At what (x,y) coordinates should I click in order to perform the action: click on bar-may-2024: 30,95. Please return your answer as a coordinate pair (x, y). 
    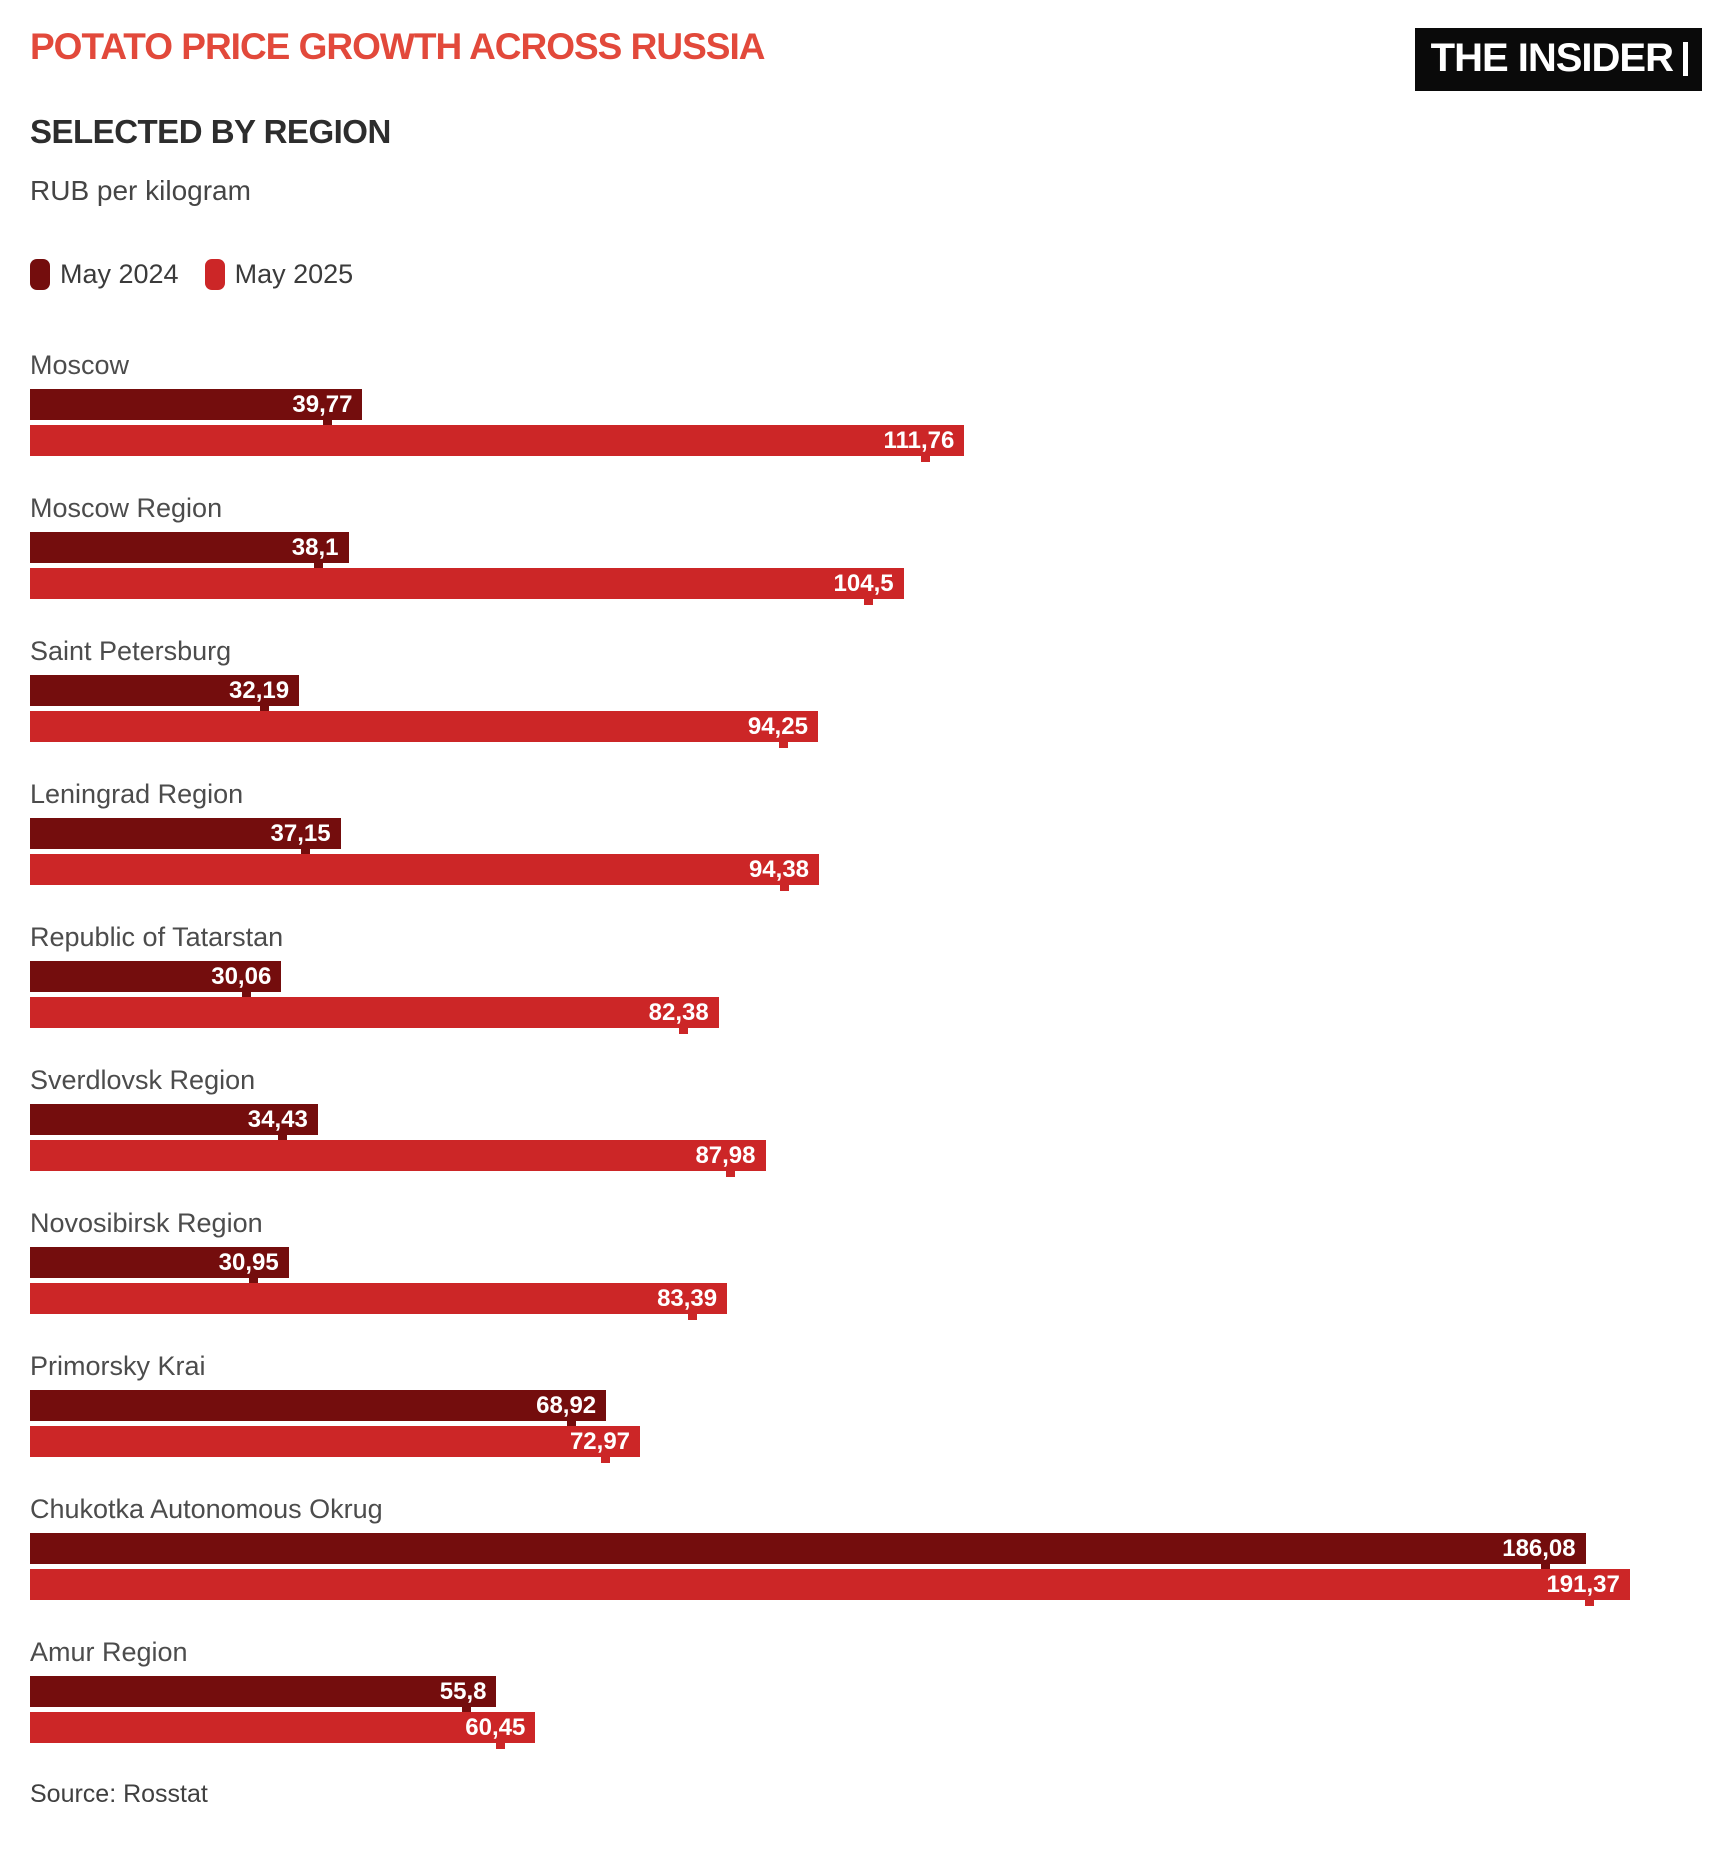
    Looking at the image, I should click on (159, 1265).